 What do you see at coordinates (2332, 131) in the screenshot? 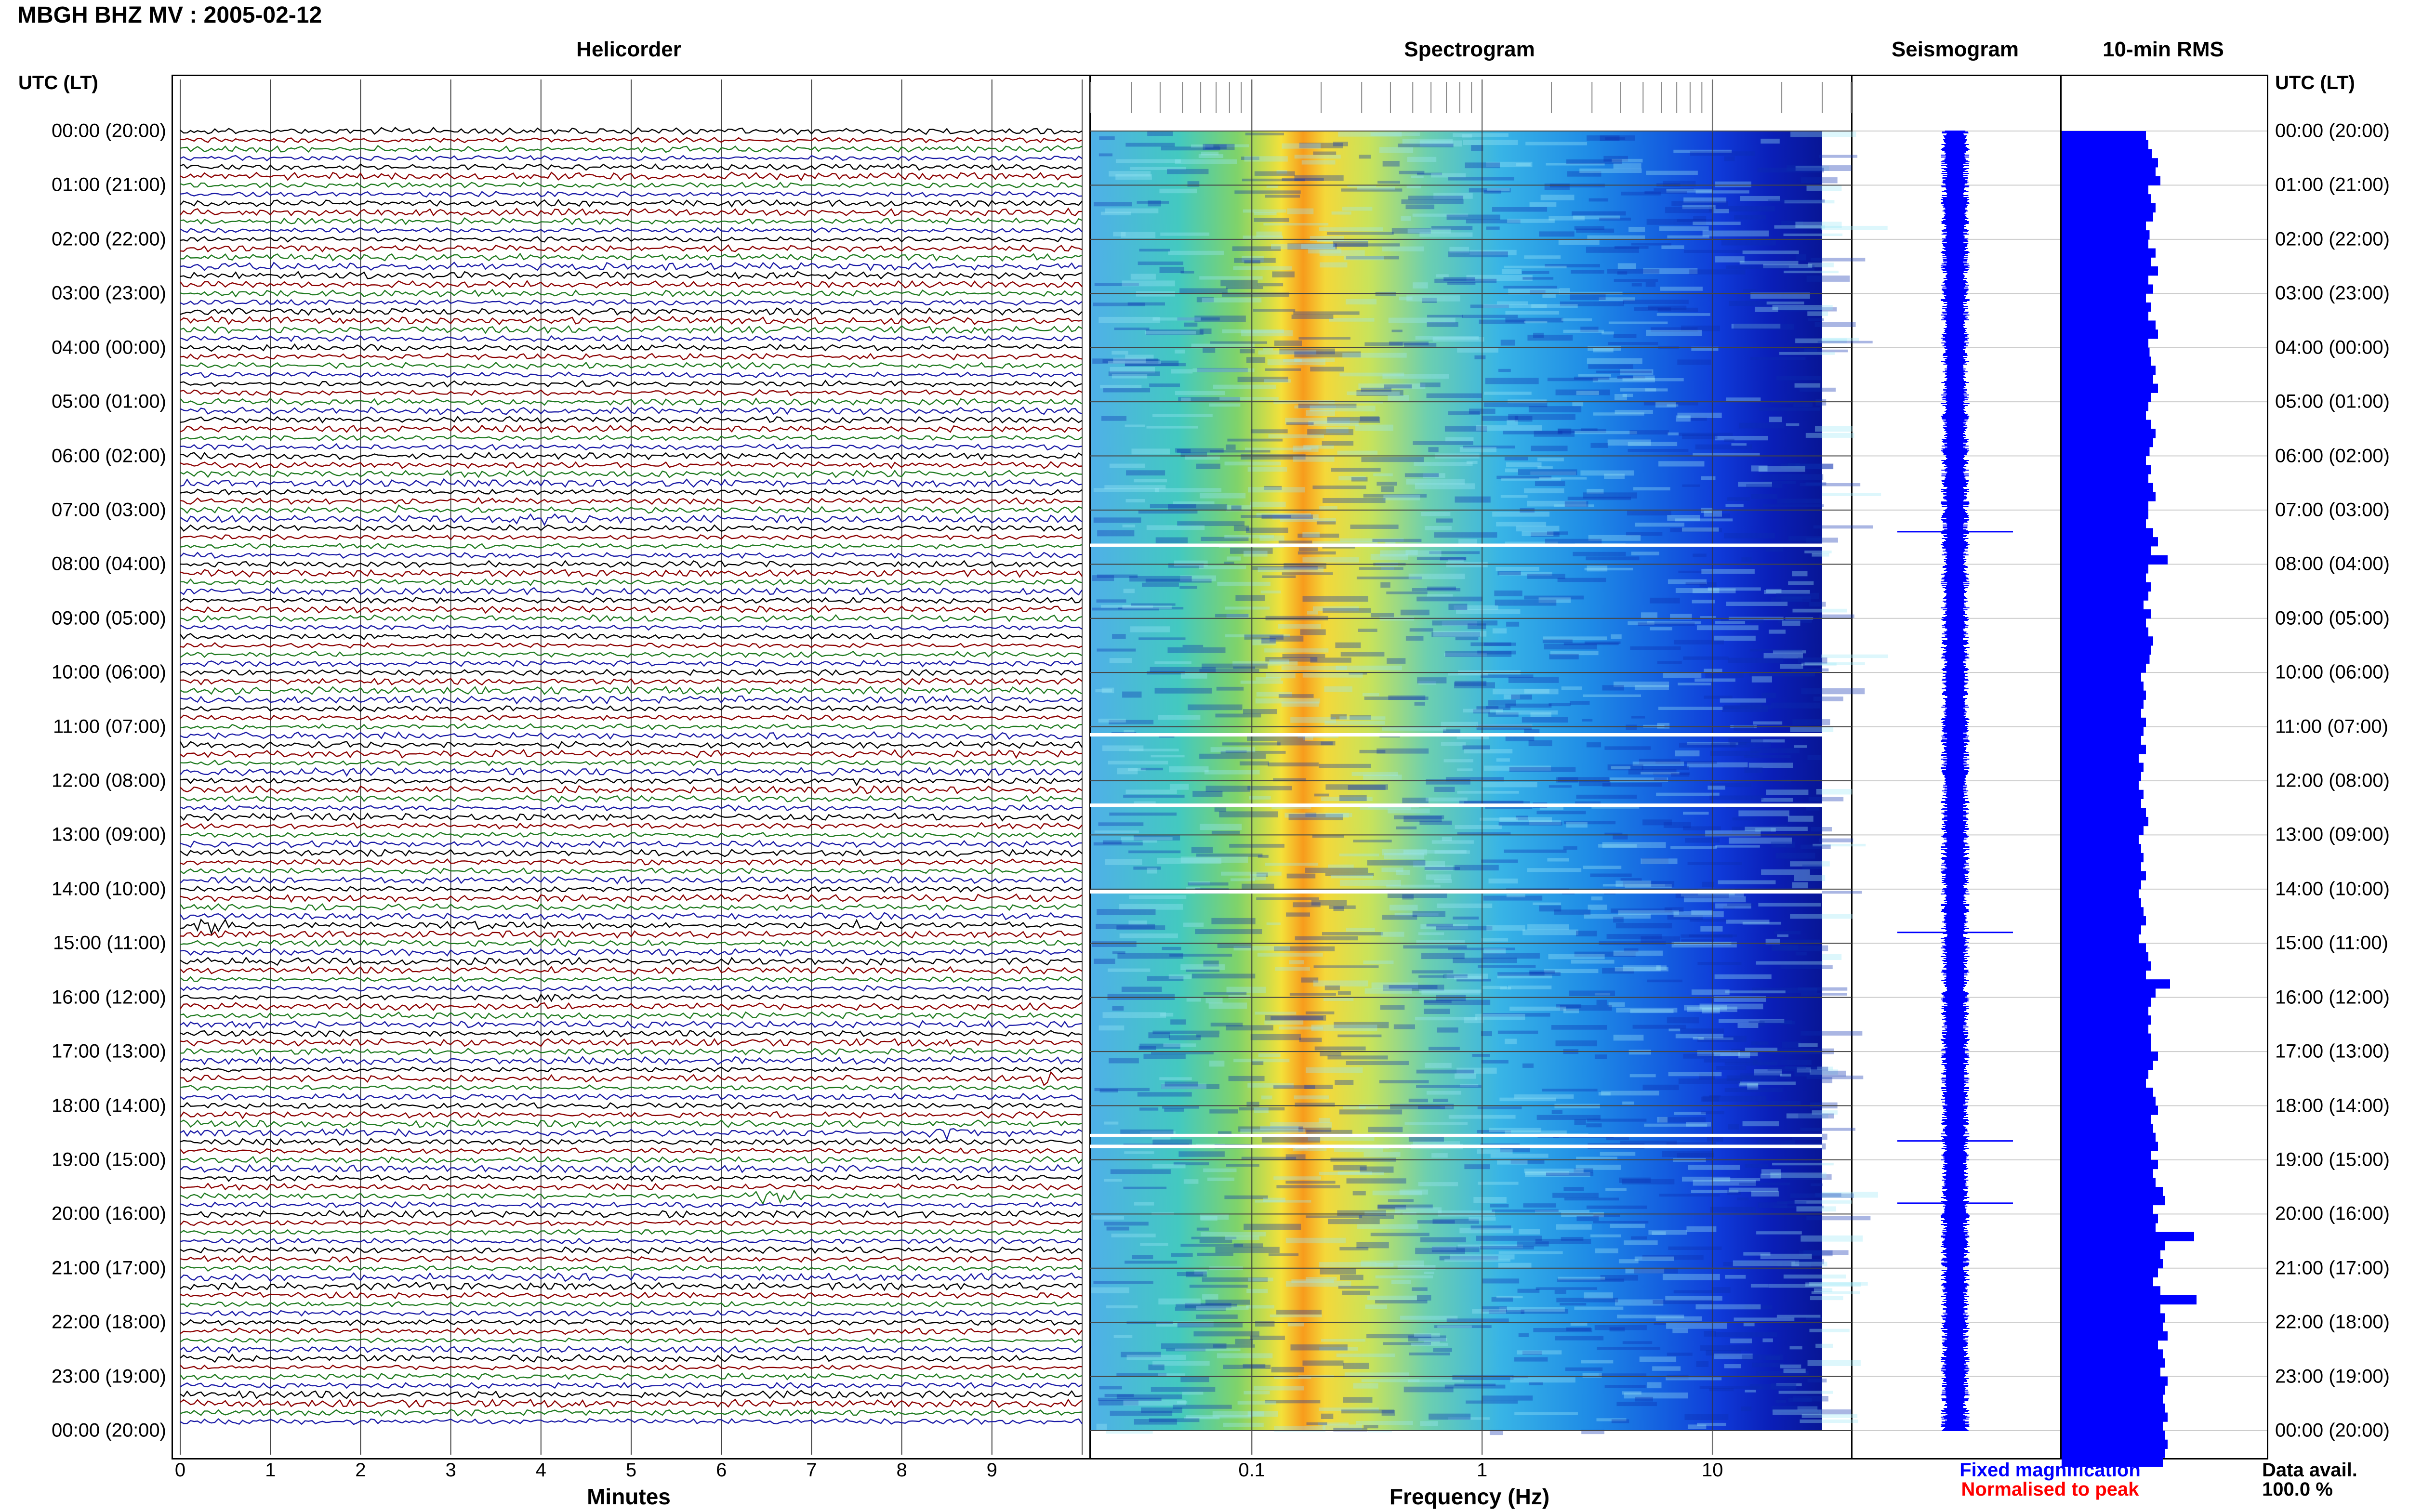
I see `hour-label-right: 00:00 (20:00)` at bounding box center [2332, 131].